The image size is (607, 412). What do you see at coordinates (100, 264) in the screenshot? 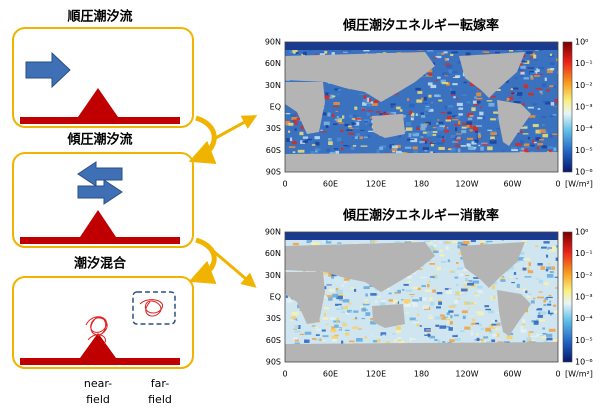
I see `panel-title: 潮汐混合` at bounding box center [100, 264].